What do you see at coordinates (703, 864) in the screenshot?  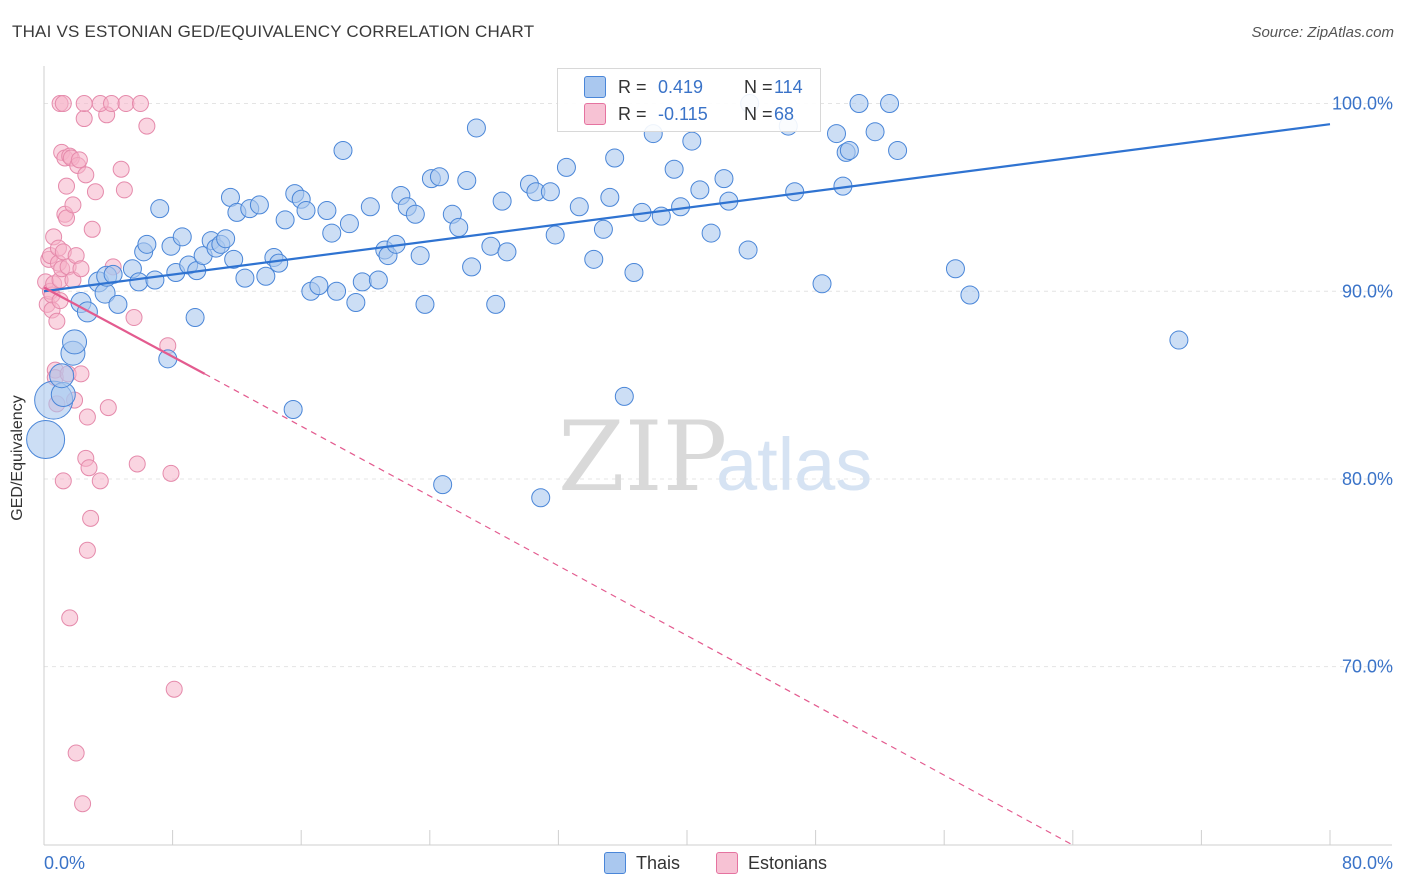 I see `series-legend: Thais Estonians` at bounding box center [703, 864].